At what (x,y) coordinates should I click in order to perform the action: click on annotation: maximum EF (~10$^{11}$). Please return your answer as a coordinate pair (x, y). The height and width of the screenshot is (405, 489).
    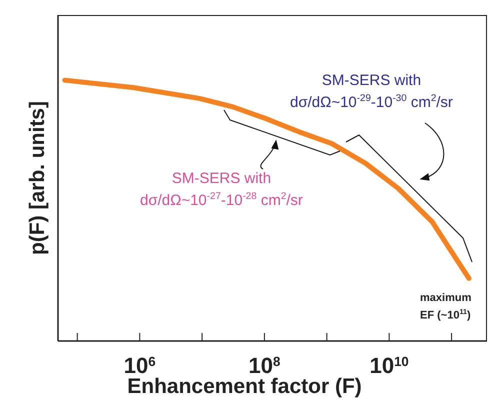
    Looking at the image, I should click on (446, 307).